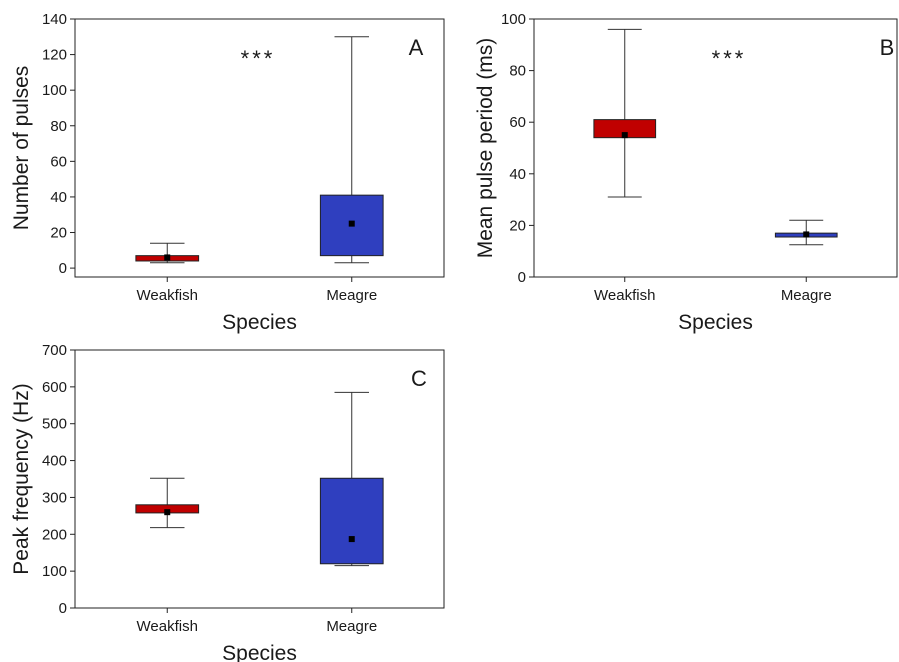 This screenshot has height=662, width=899. I want to click on y-tick-label: 500, so click(54, 424).